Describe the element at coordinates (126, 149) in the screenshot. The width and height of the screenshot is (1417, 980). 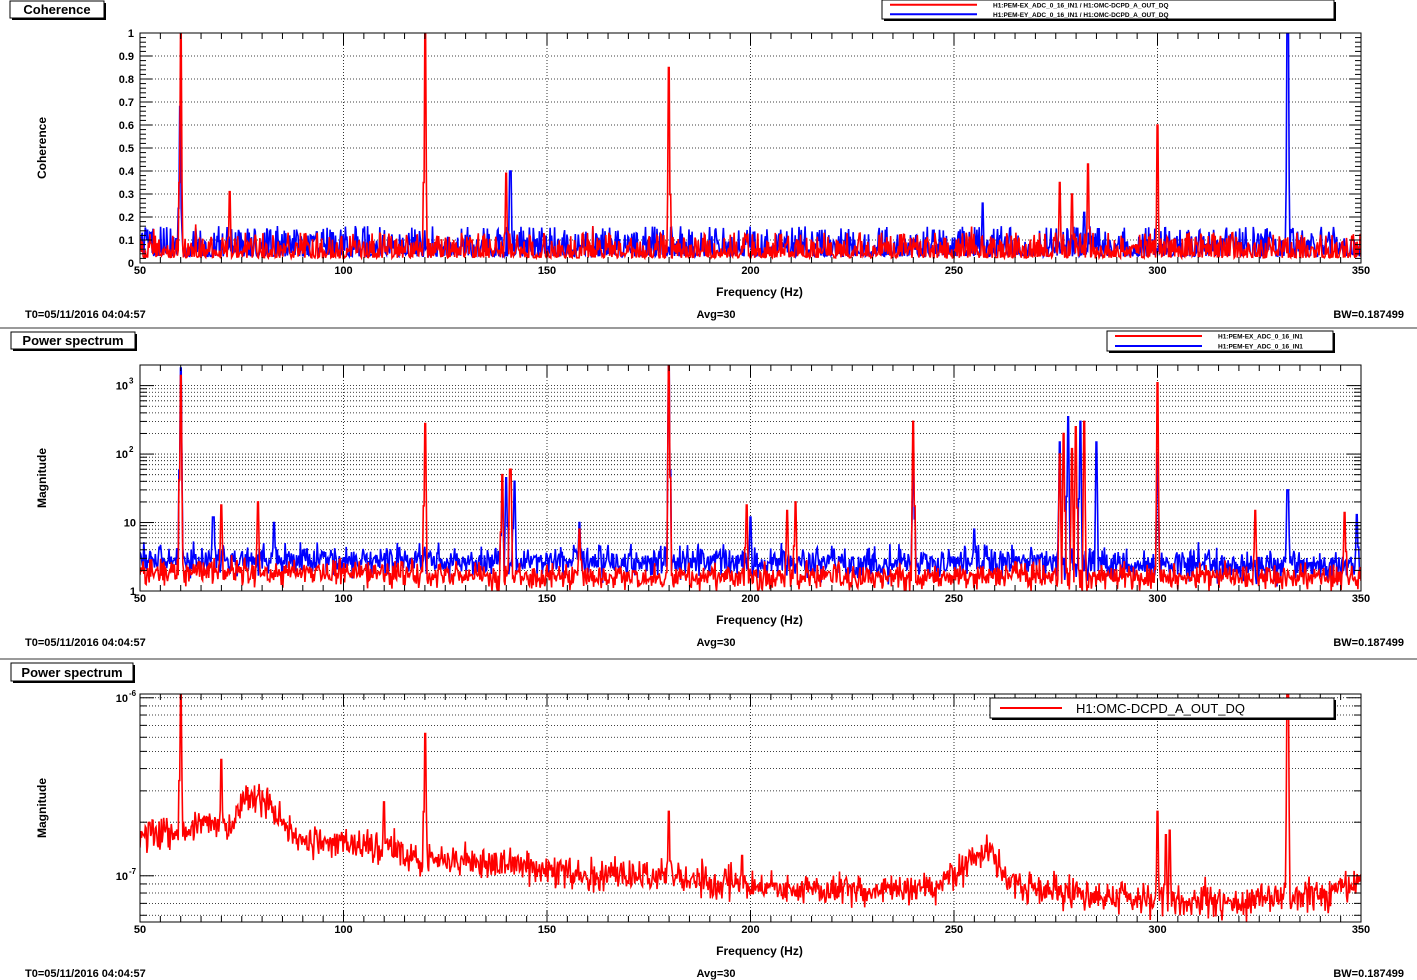
I see `y-tick-label: 0.5` at that location.